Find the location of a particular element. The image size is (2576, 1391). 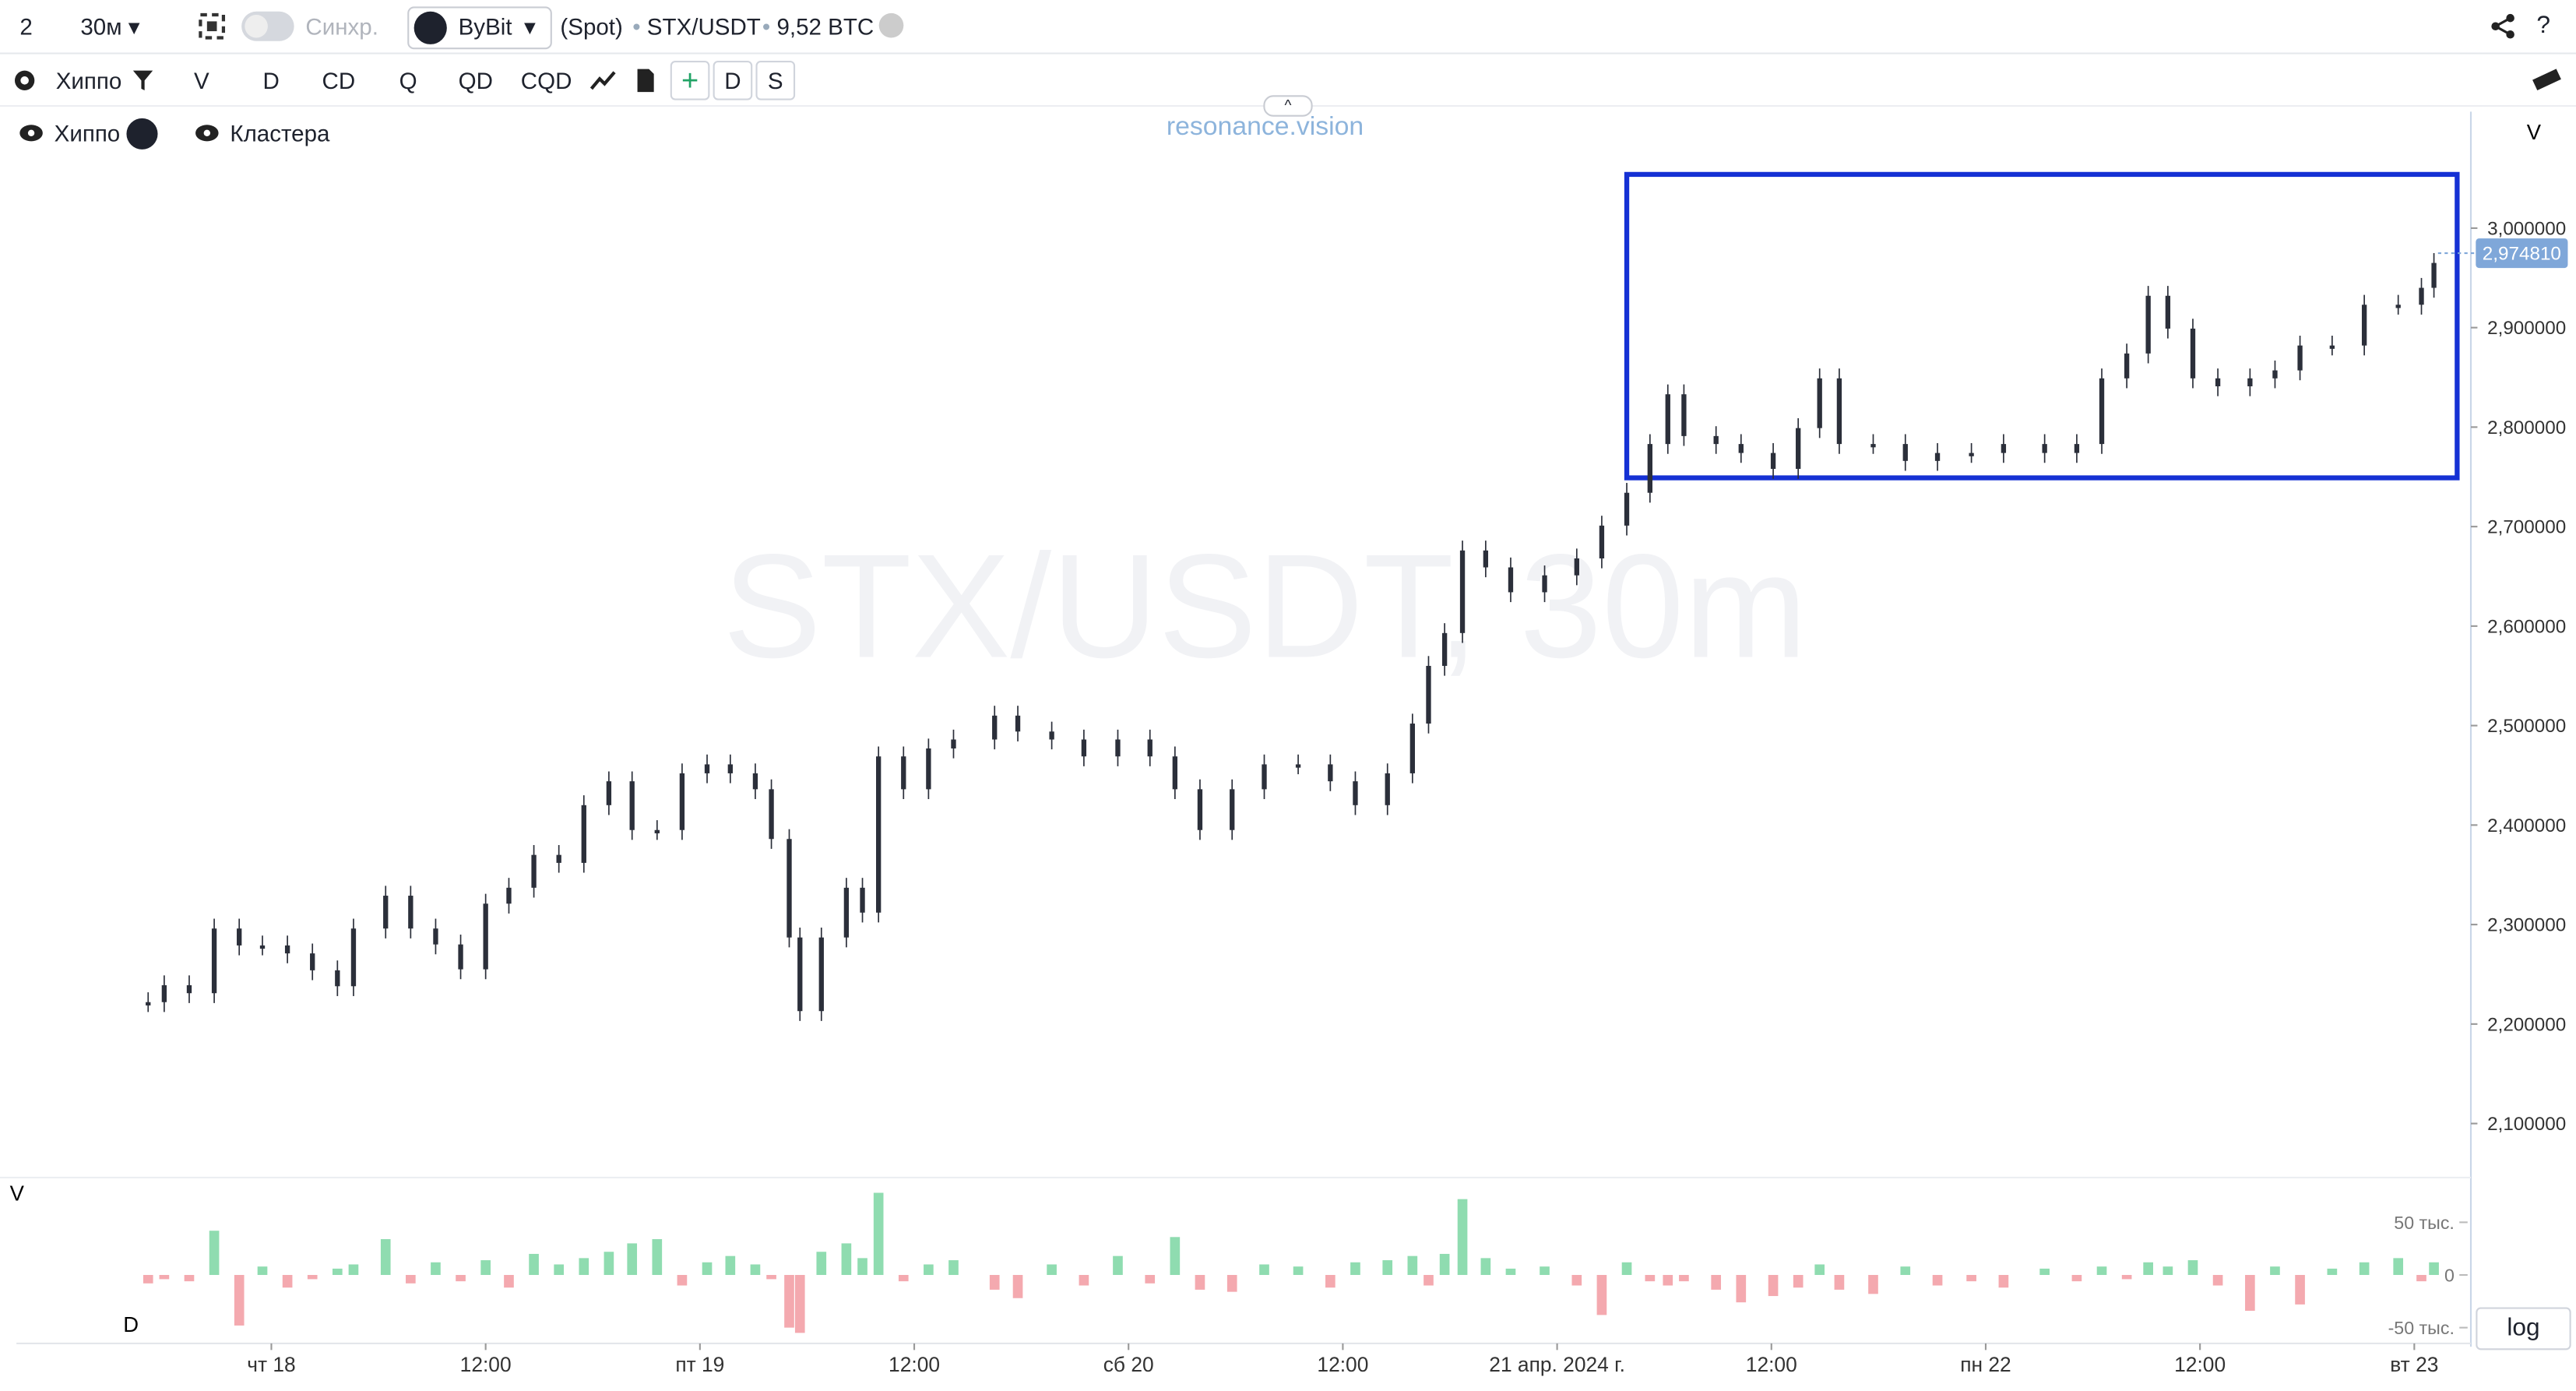

y-tick-label: 2,700000 is located at coordinates (2526, 527).